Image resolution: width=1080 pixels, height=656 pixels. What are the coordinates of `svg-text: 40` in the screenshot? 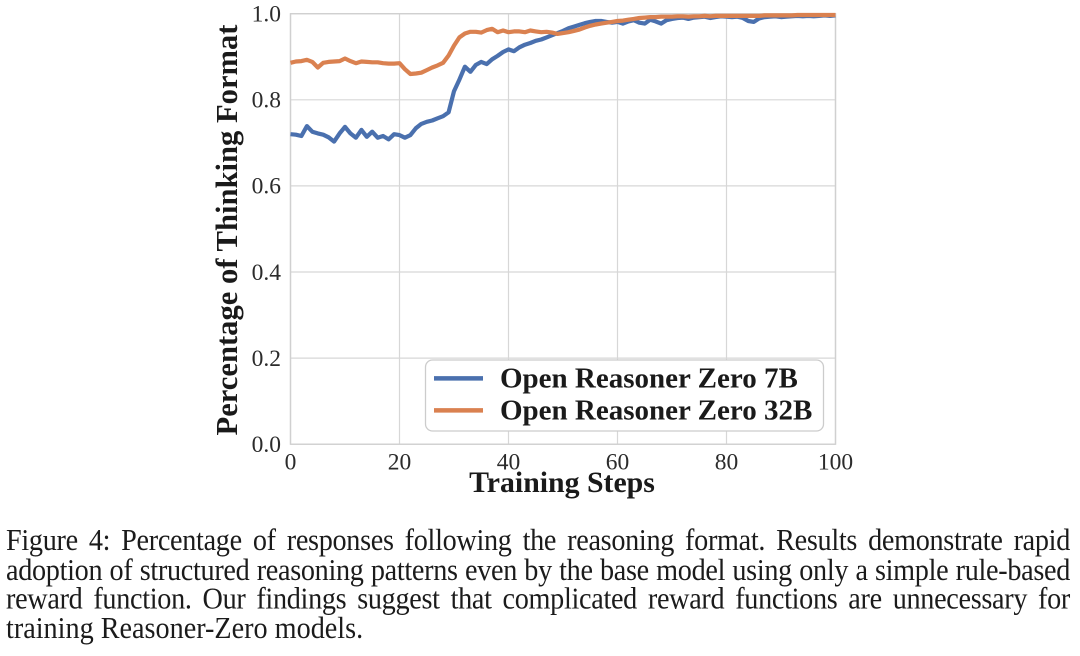 It's located at (509, 463).